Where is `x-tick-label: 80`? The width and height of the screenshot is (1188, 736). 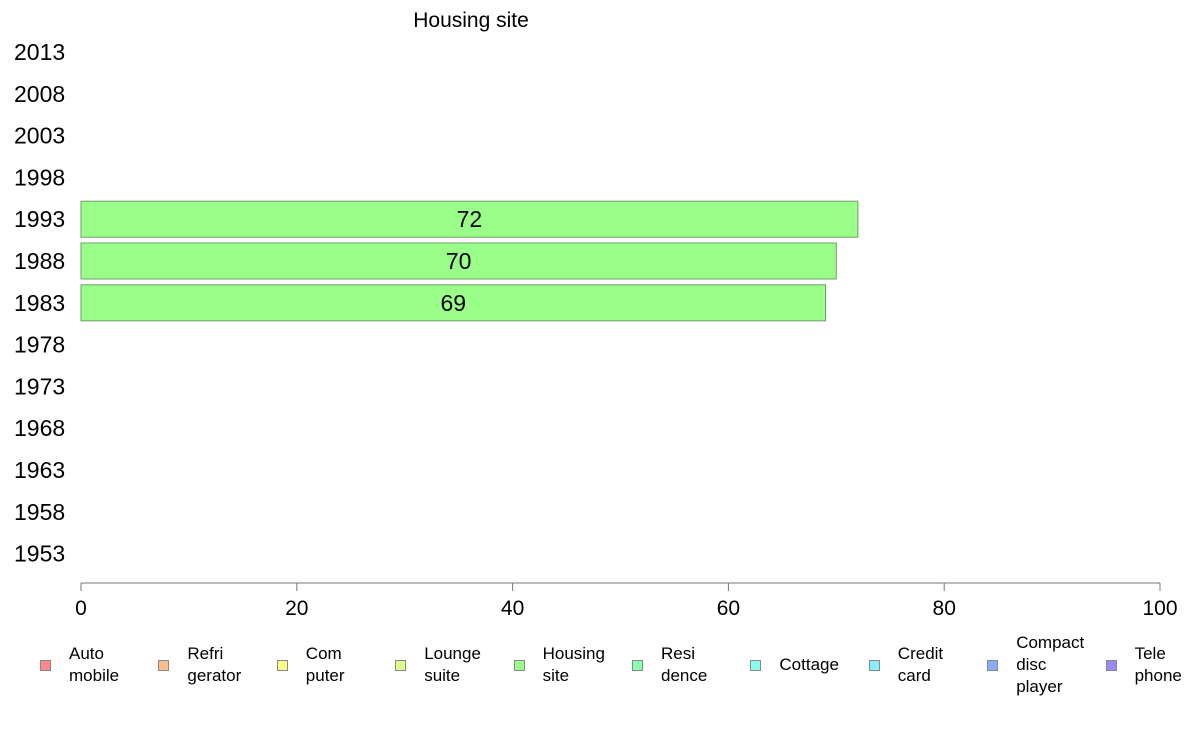 x-tick-label: 80 is located at coordinates (944, 608).